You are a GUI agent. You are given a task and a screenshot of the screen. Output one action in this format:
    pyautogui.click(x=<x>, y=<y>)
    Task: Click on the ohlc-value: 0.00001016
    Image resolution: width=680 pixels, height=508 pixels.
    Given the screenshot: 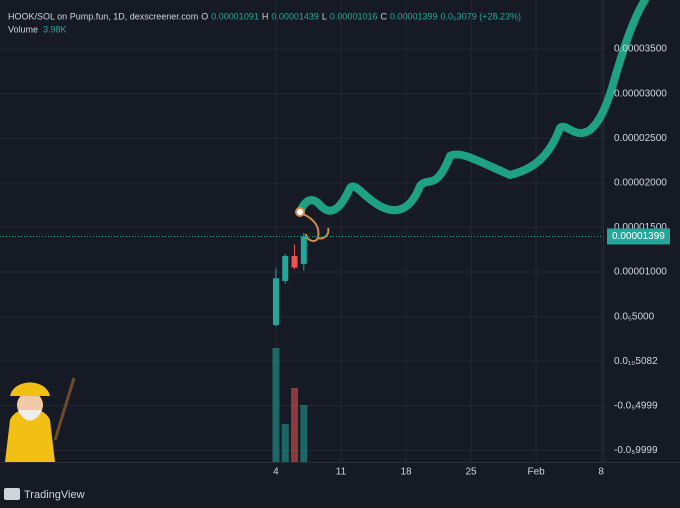 What is the action you would take?
    pyautogui.click(x=354, y=16)
    